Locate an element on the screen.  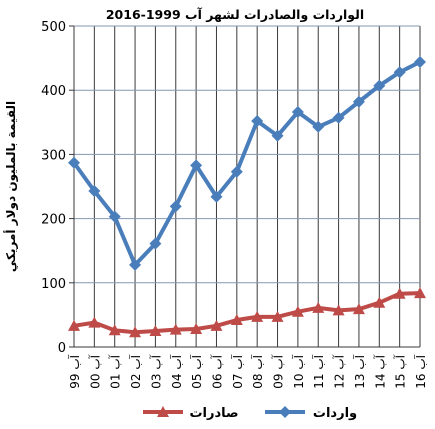
legend-marker-triangle-icon is located at coordinates (163, 411).